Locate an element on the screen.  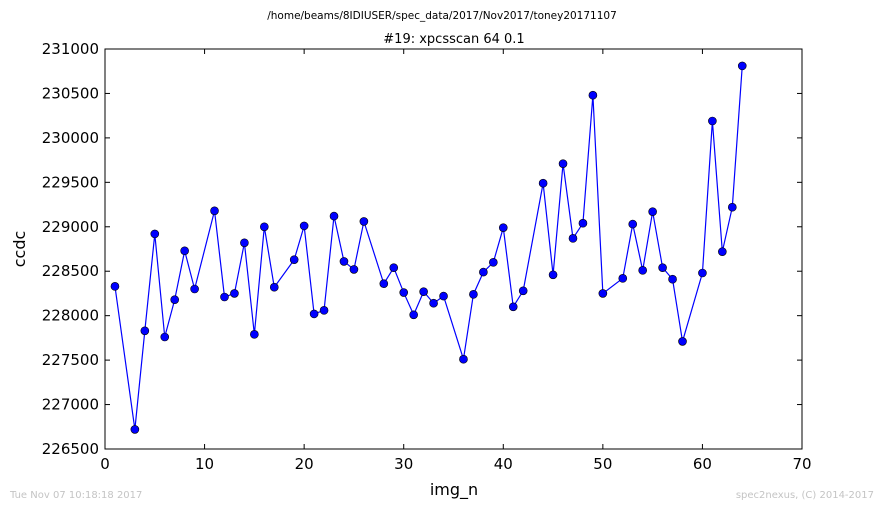
footer-timestamp: Tue Nov 07 10:18:18 2017 is located at coordinates (75, 495).